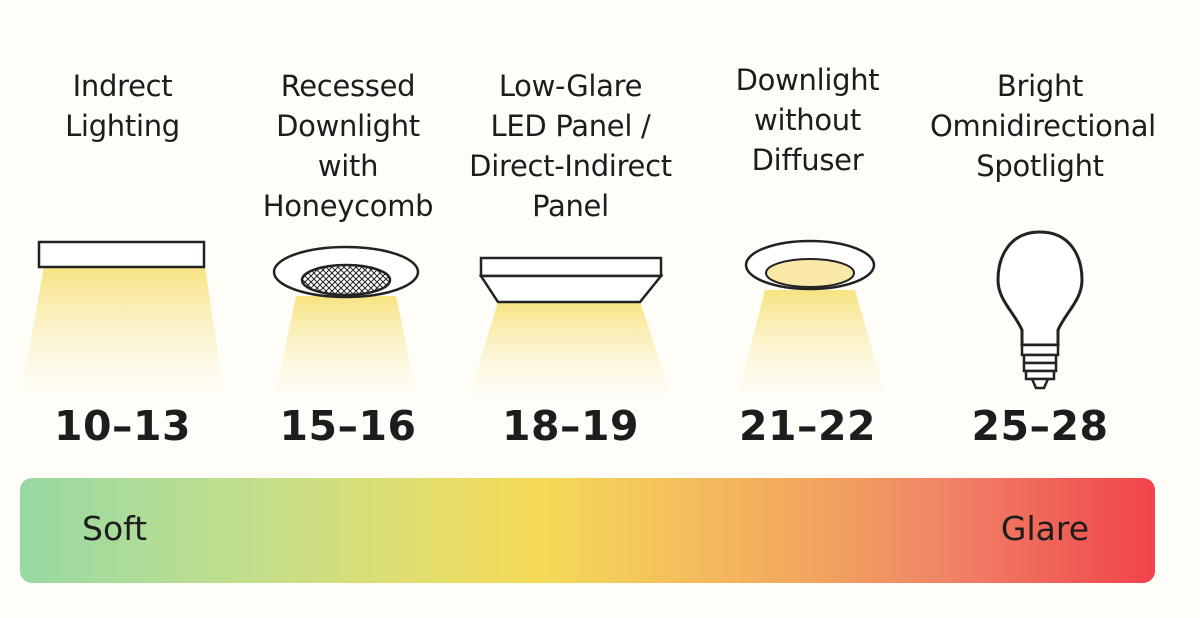 This screenshot has width=1200, height=618. I want to click on item-title: Recessed Downlight with Honeycomb, so click(348, 146).